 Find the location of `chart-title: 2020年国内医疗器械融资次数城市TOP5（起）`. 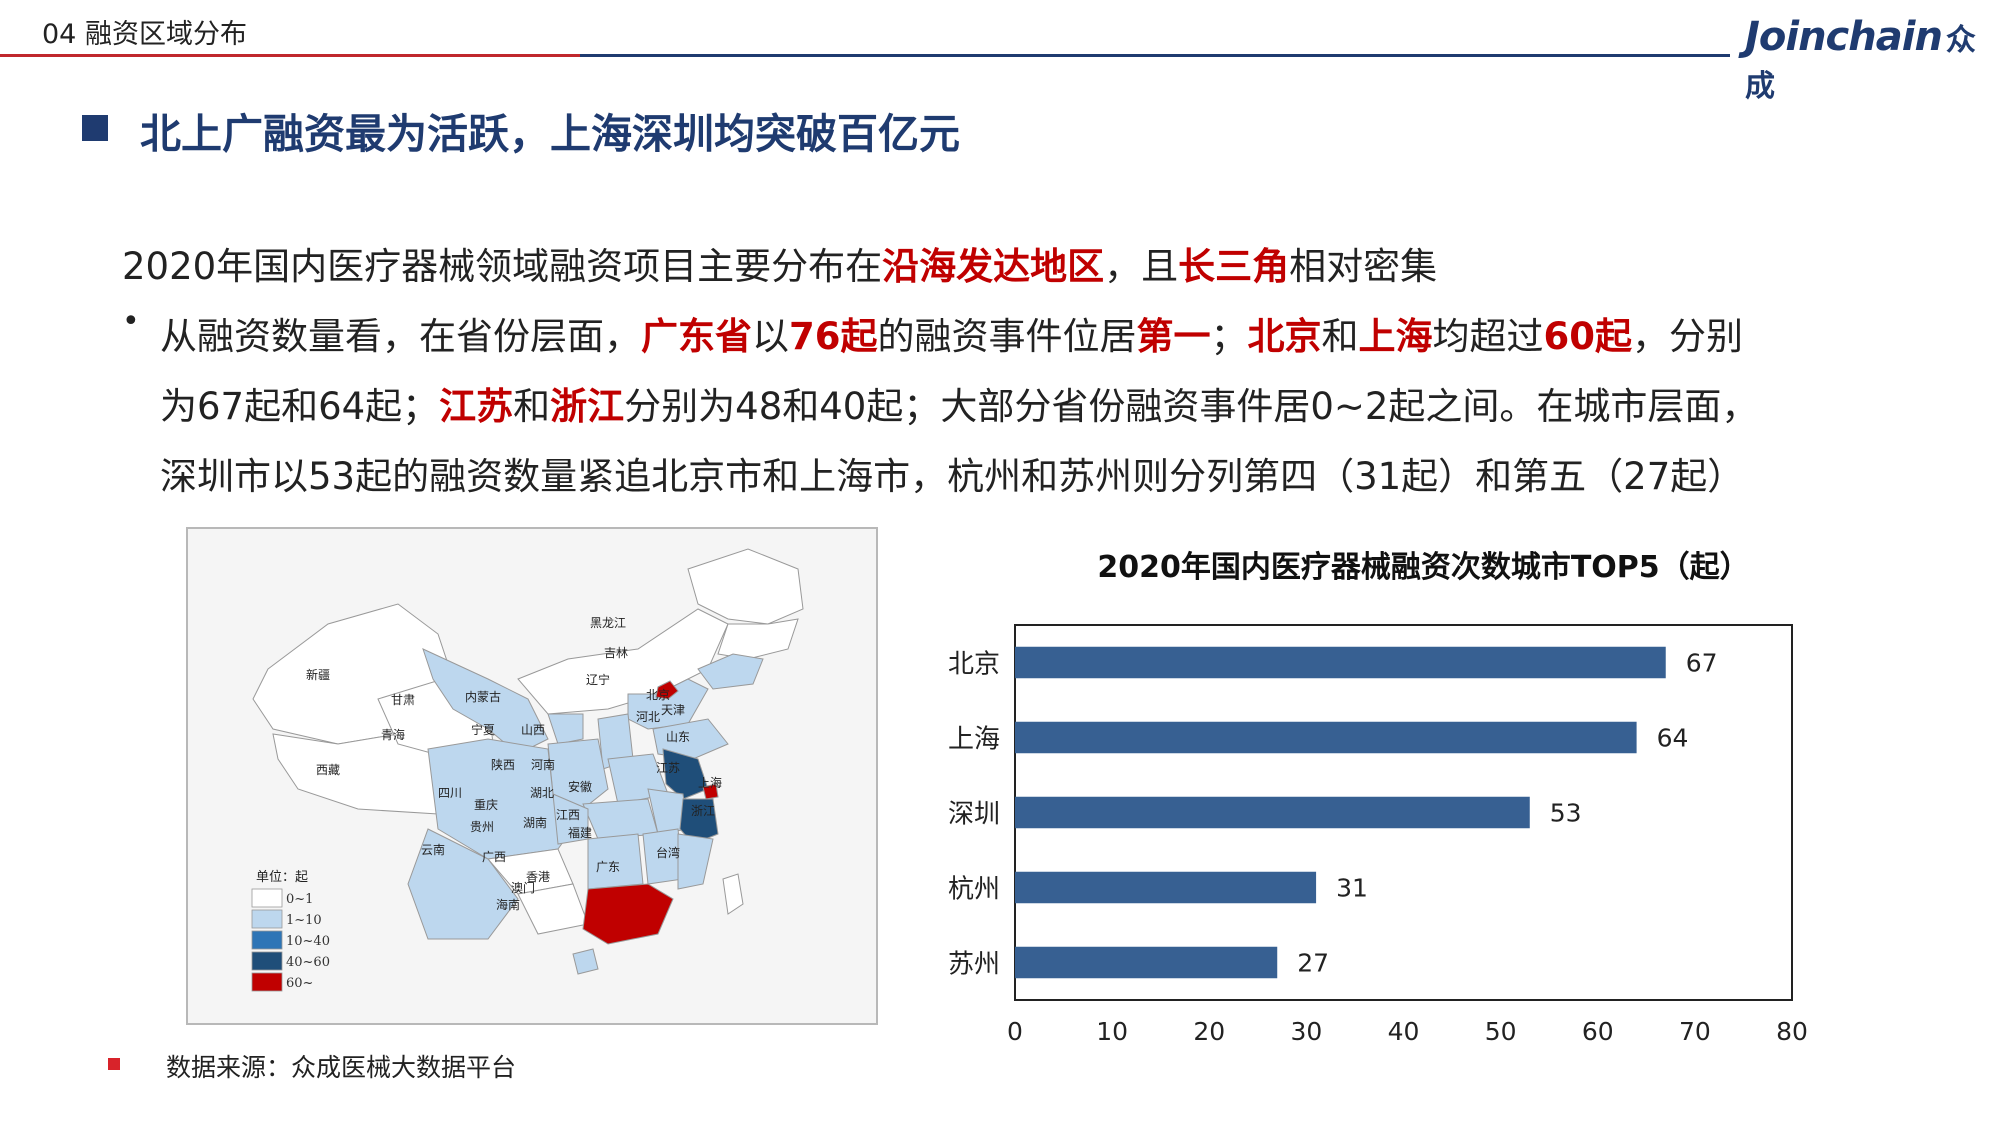

chart-title: 2020年国内医疗器械融资次数城市TOP5（起） is located at coordinates (1423, 567).